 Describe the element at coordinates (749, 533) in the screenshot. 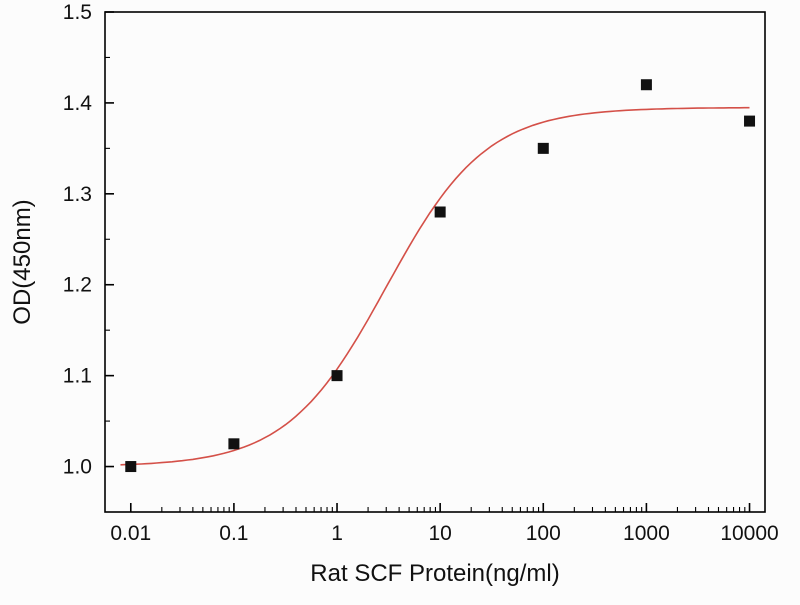

I see `x-tick-label: 10000` at that location.